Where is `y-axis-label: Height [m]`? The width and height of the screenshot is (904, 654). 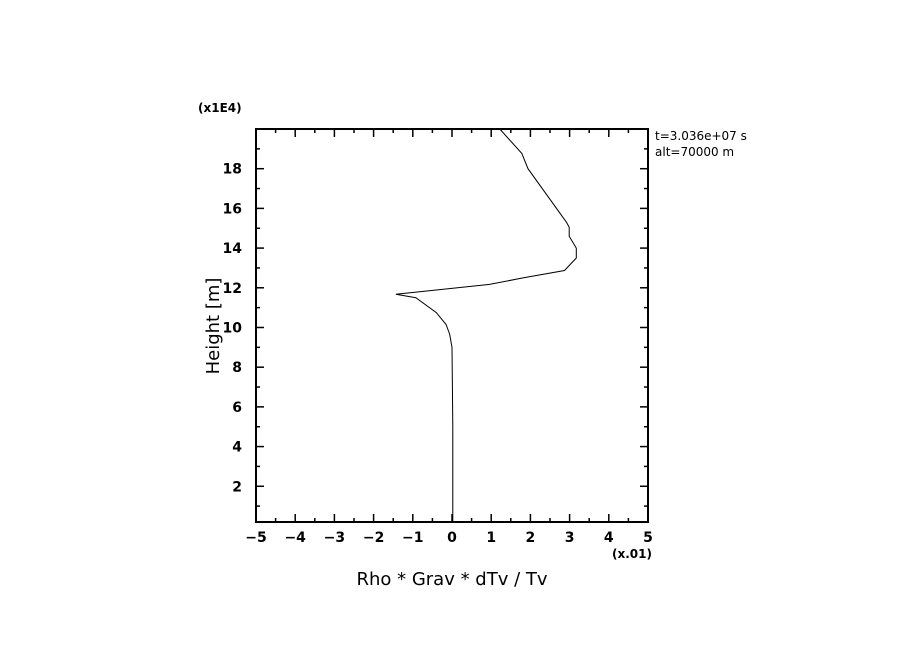 y-axis-label: Height [m] is located at coordinates (213, 326).